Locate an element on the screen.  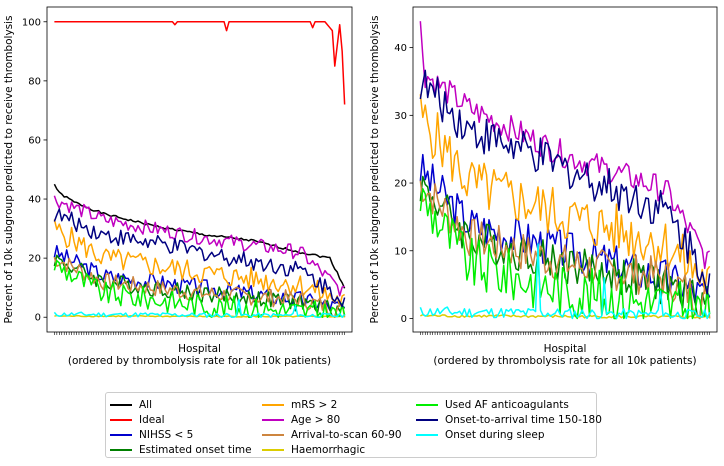
y-tick-label: 30 is located at coordinates (400, 116).